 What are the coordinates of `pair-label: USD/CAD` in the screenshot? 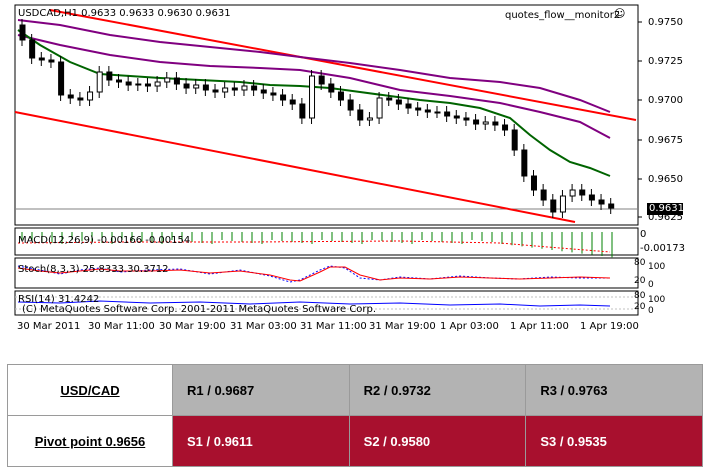 It's located at (90, 390).